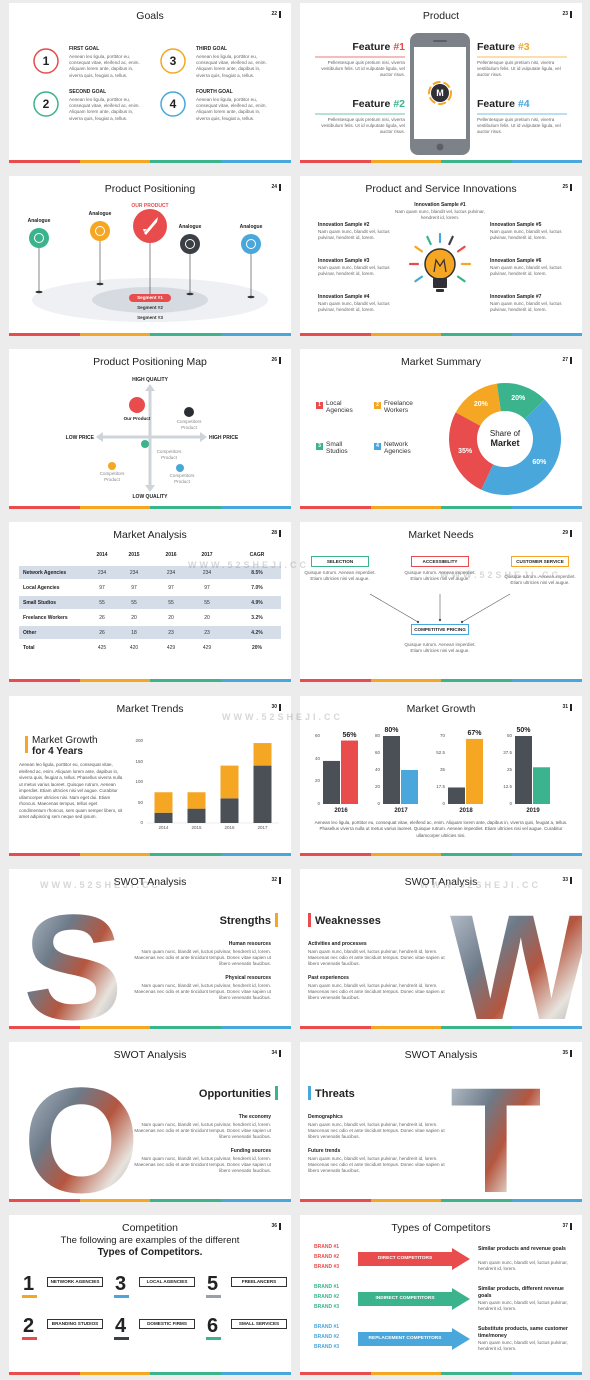  Describe the element at coordinates (565, 1053) in the screenshot. I see `slide-number: 35` at that location.